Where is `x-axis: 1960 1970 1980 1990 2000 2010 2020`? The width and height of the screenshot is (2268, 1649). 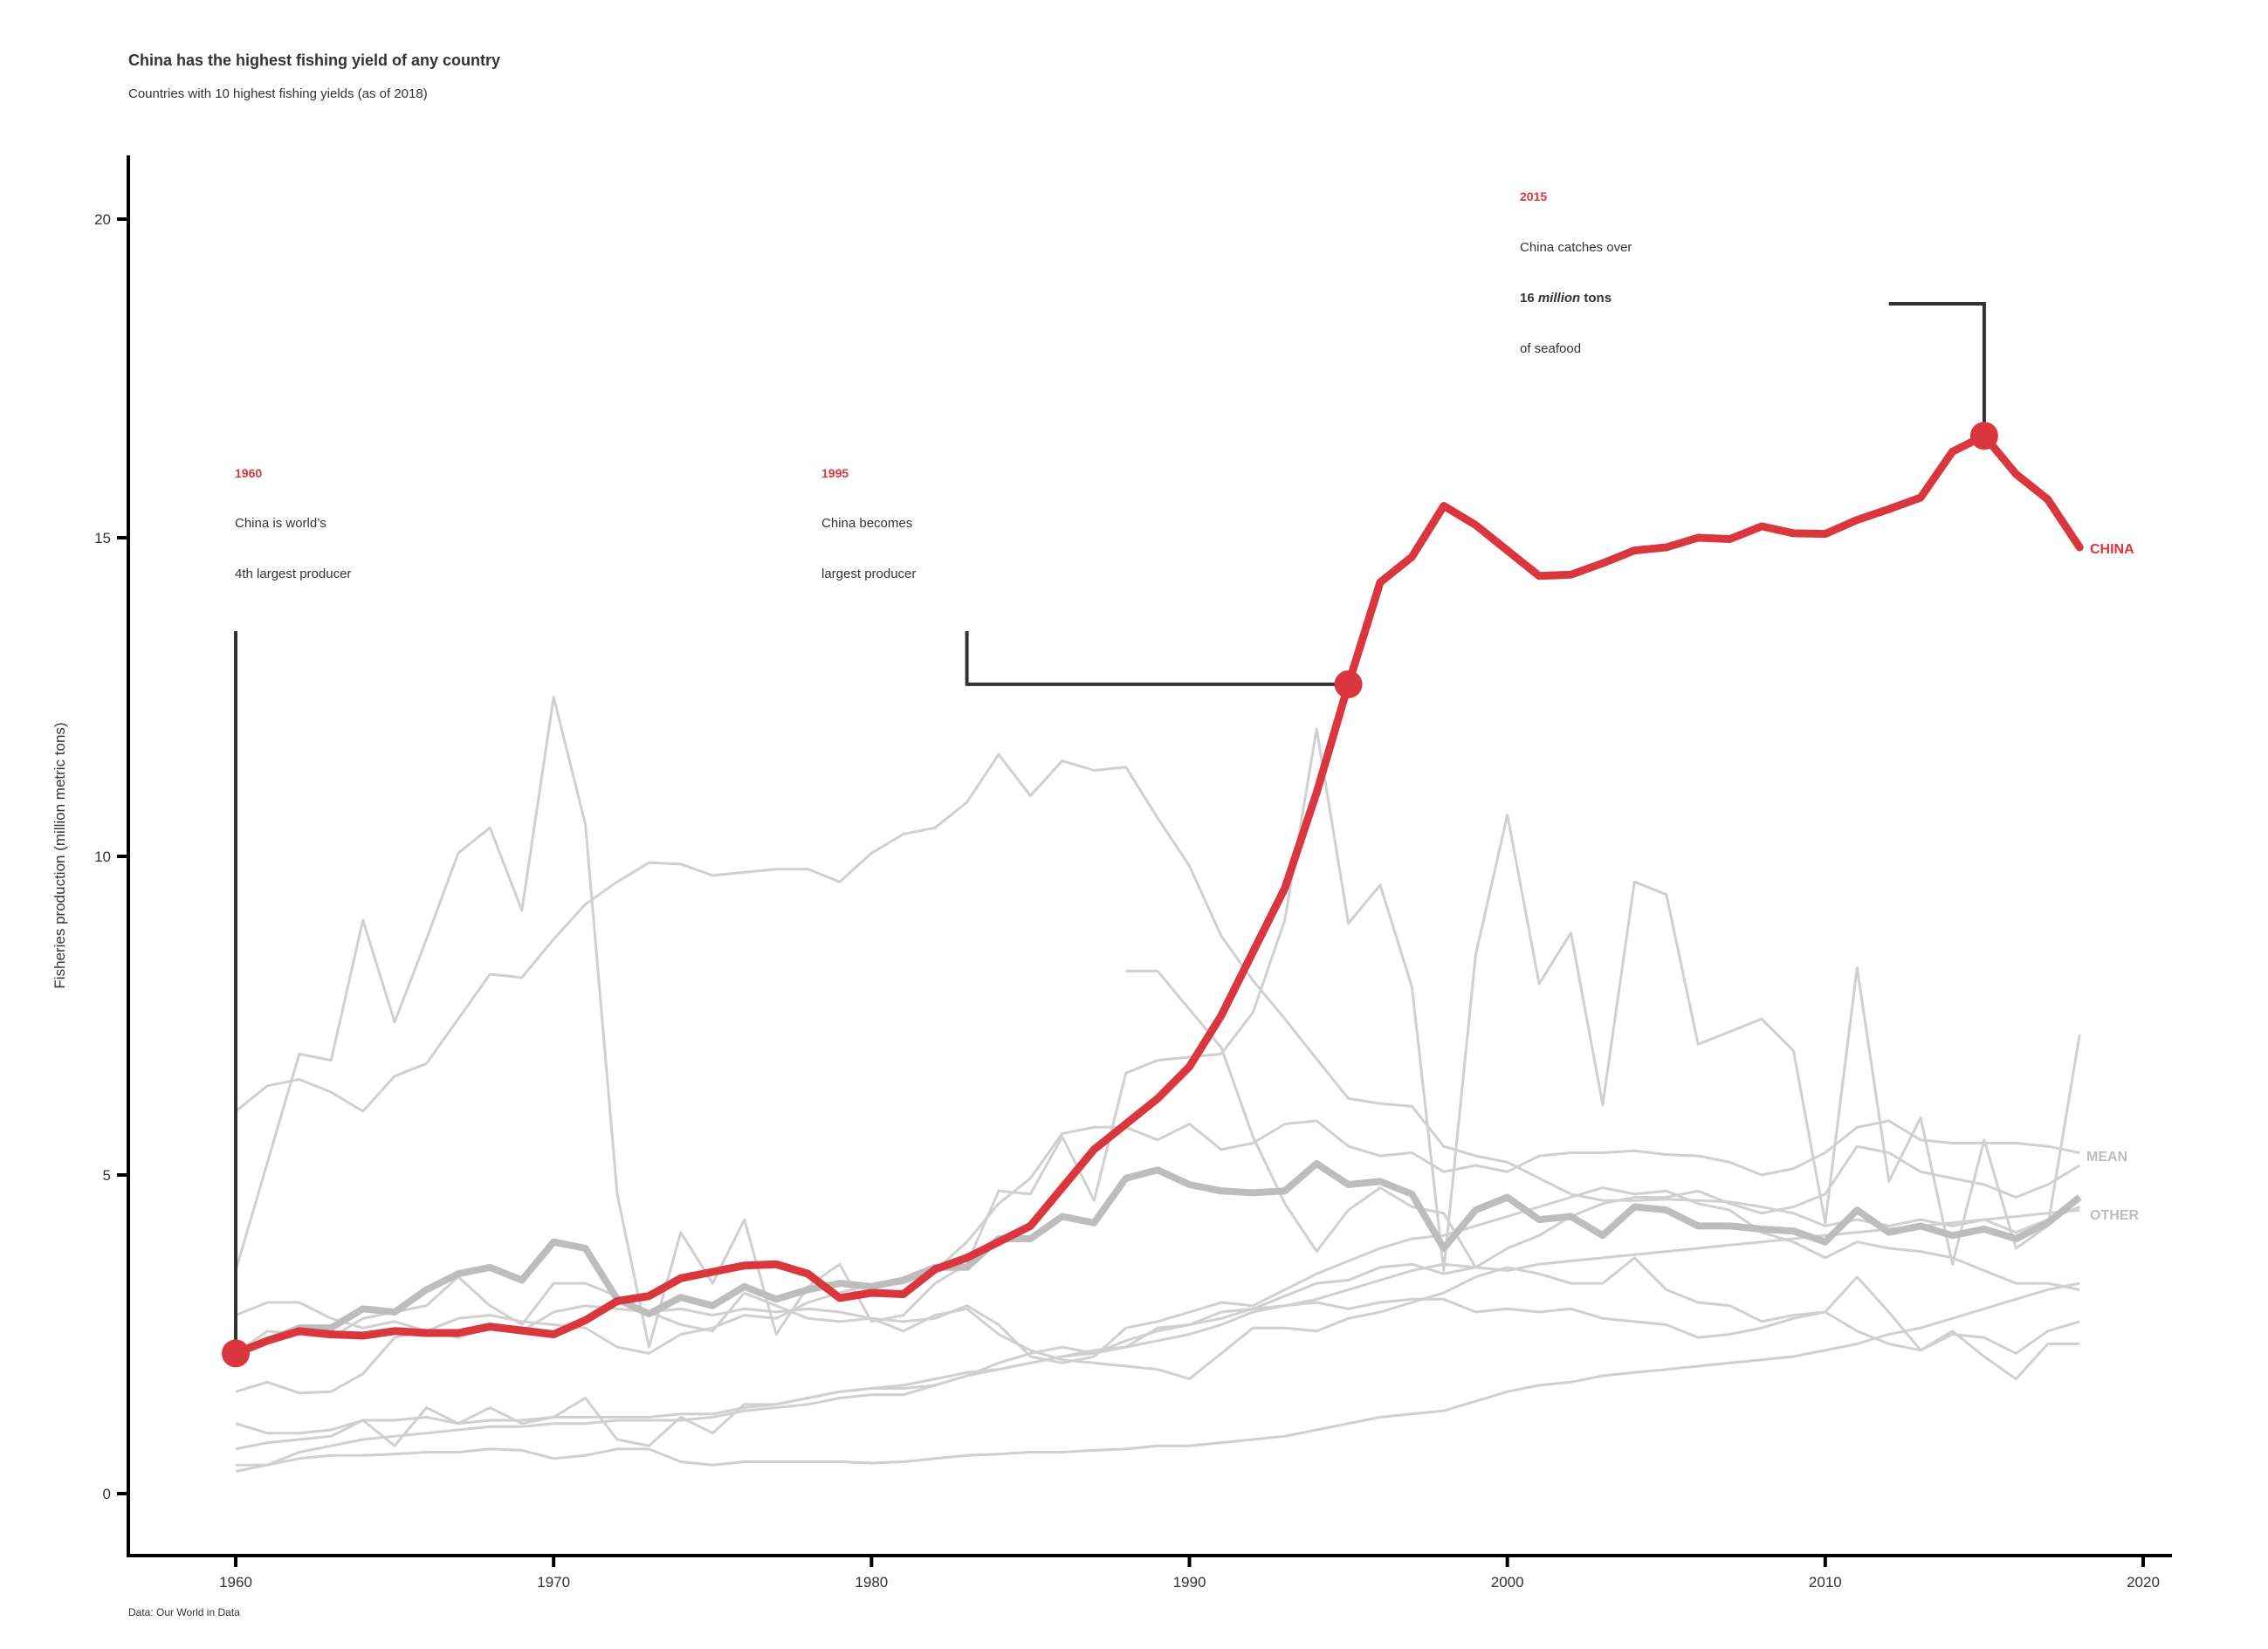
x-axis: 1960 1970 1980 1990 2000 2010 2020 is located at coordinates (1150, 1572).